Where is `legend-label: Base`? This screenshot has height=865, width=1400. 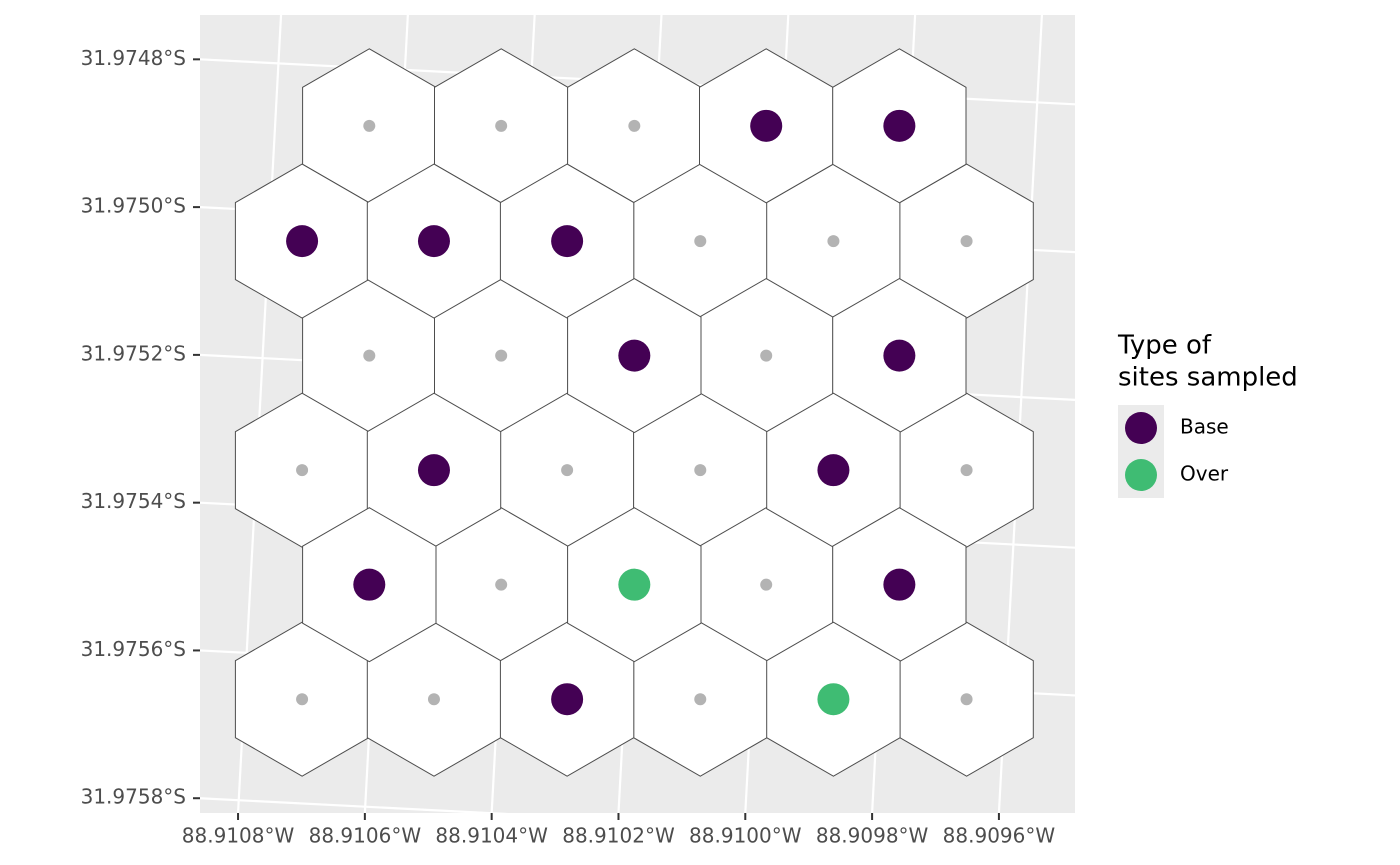 legend-label: Base is located at coordinates (1204, 427).